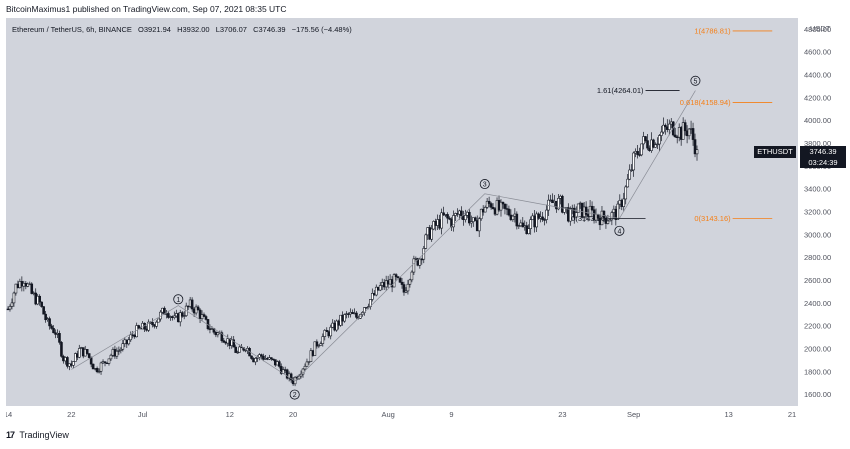 The width and height of the screenshot is (850, 449). What do you see at coordinates (231, 29) in the screenshot?
I see `legend-low: L3706.07` at bounding box center [231, 29].